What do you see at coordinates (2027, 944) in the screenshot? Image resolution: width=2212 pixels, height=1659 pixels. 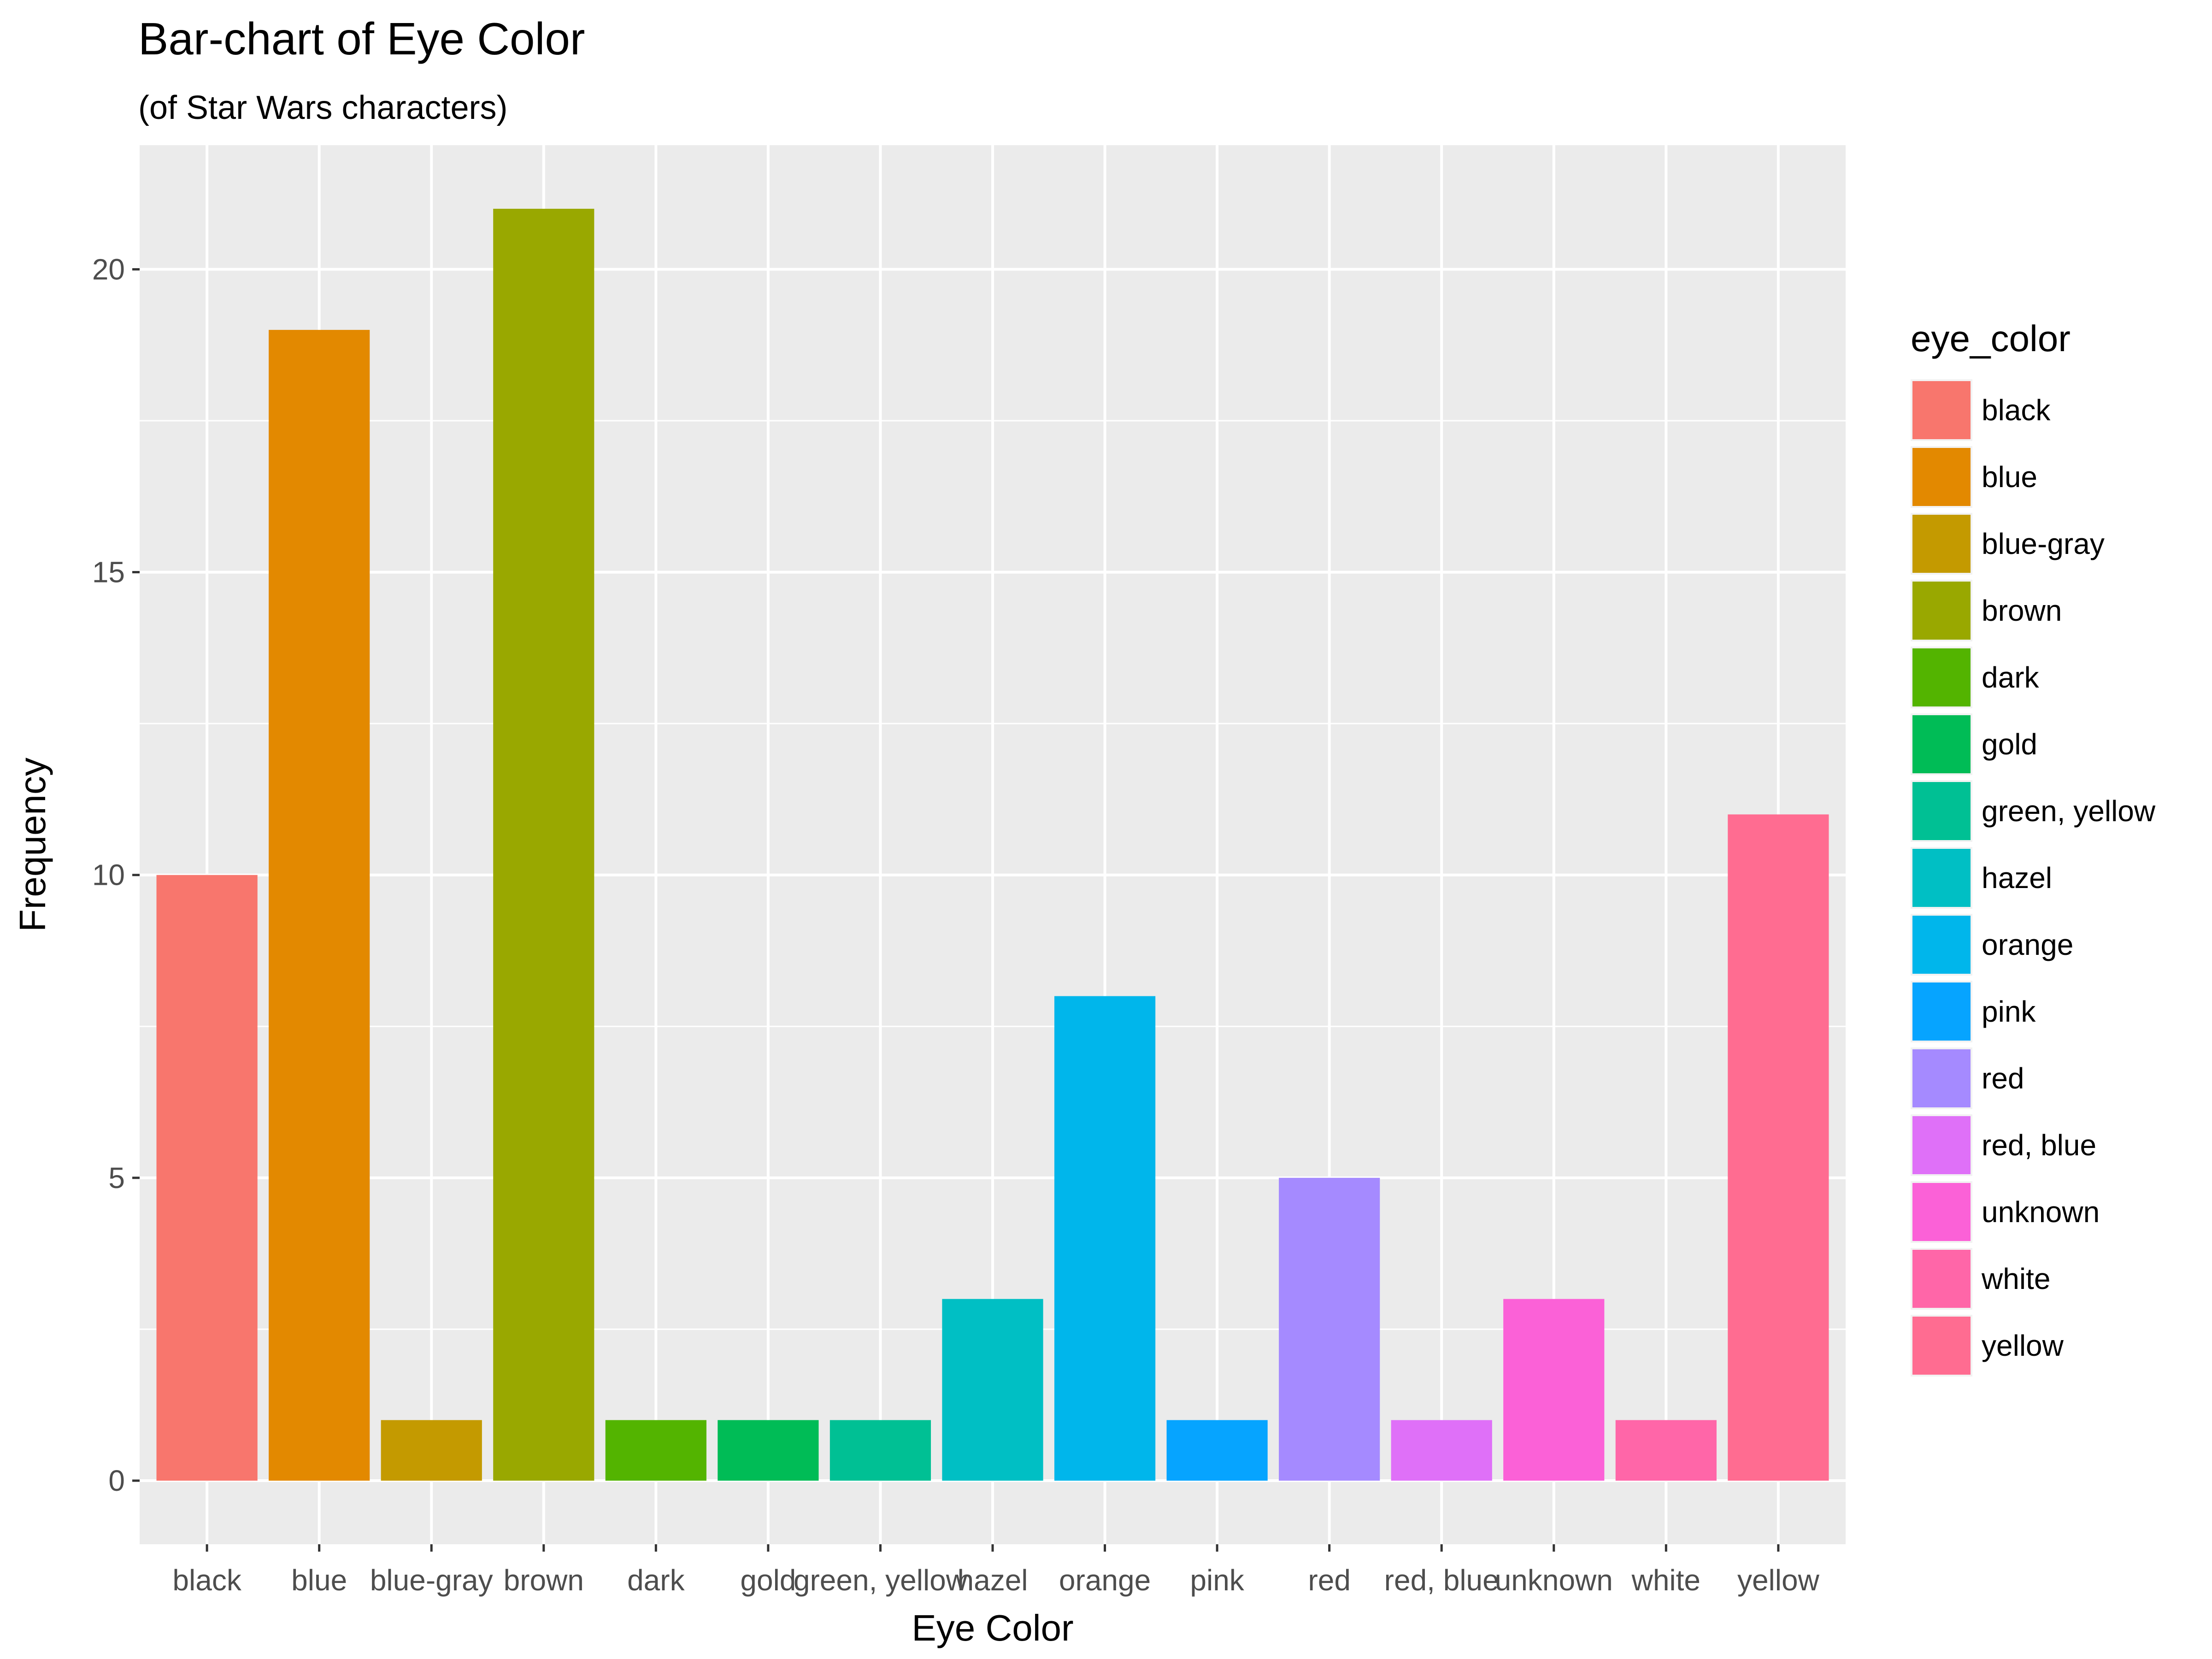 I see `legend-label: orange` at bounding box center [2027, 944].